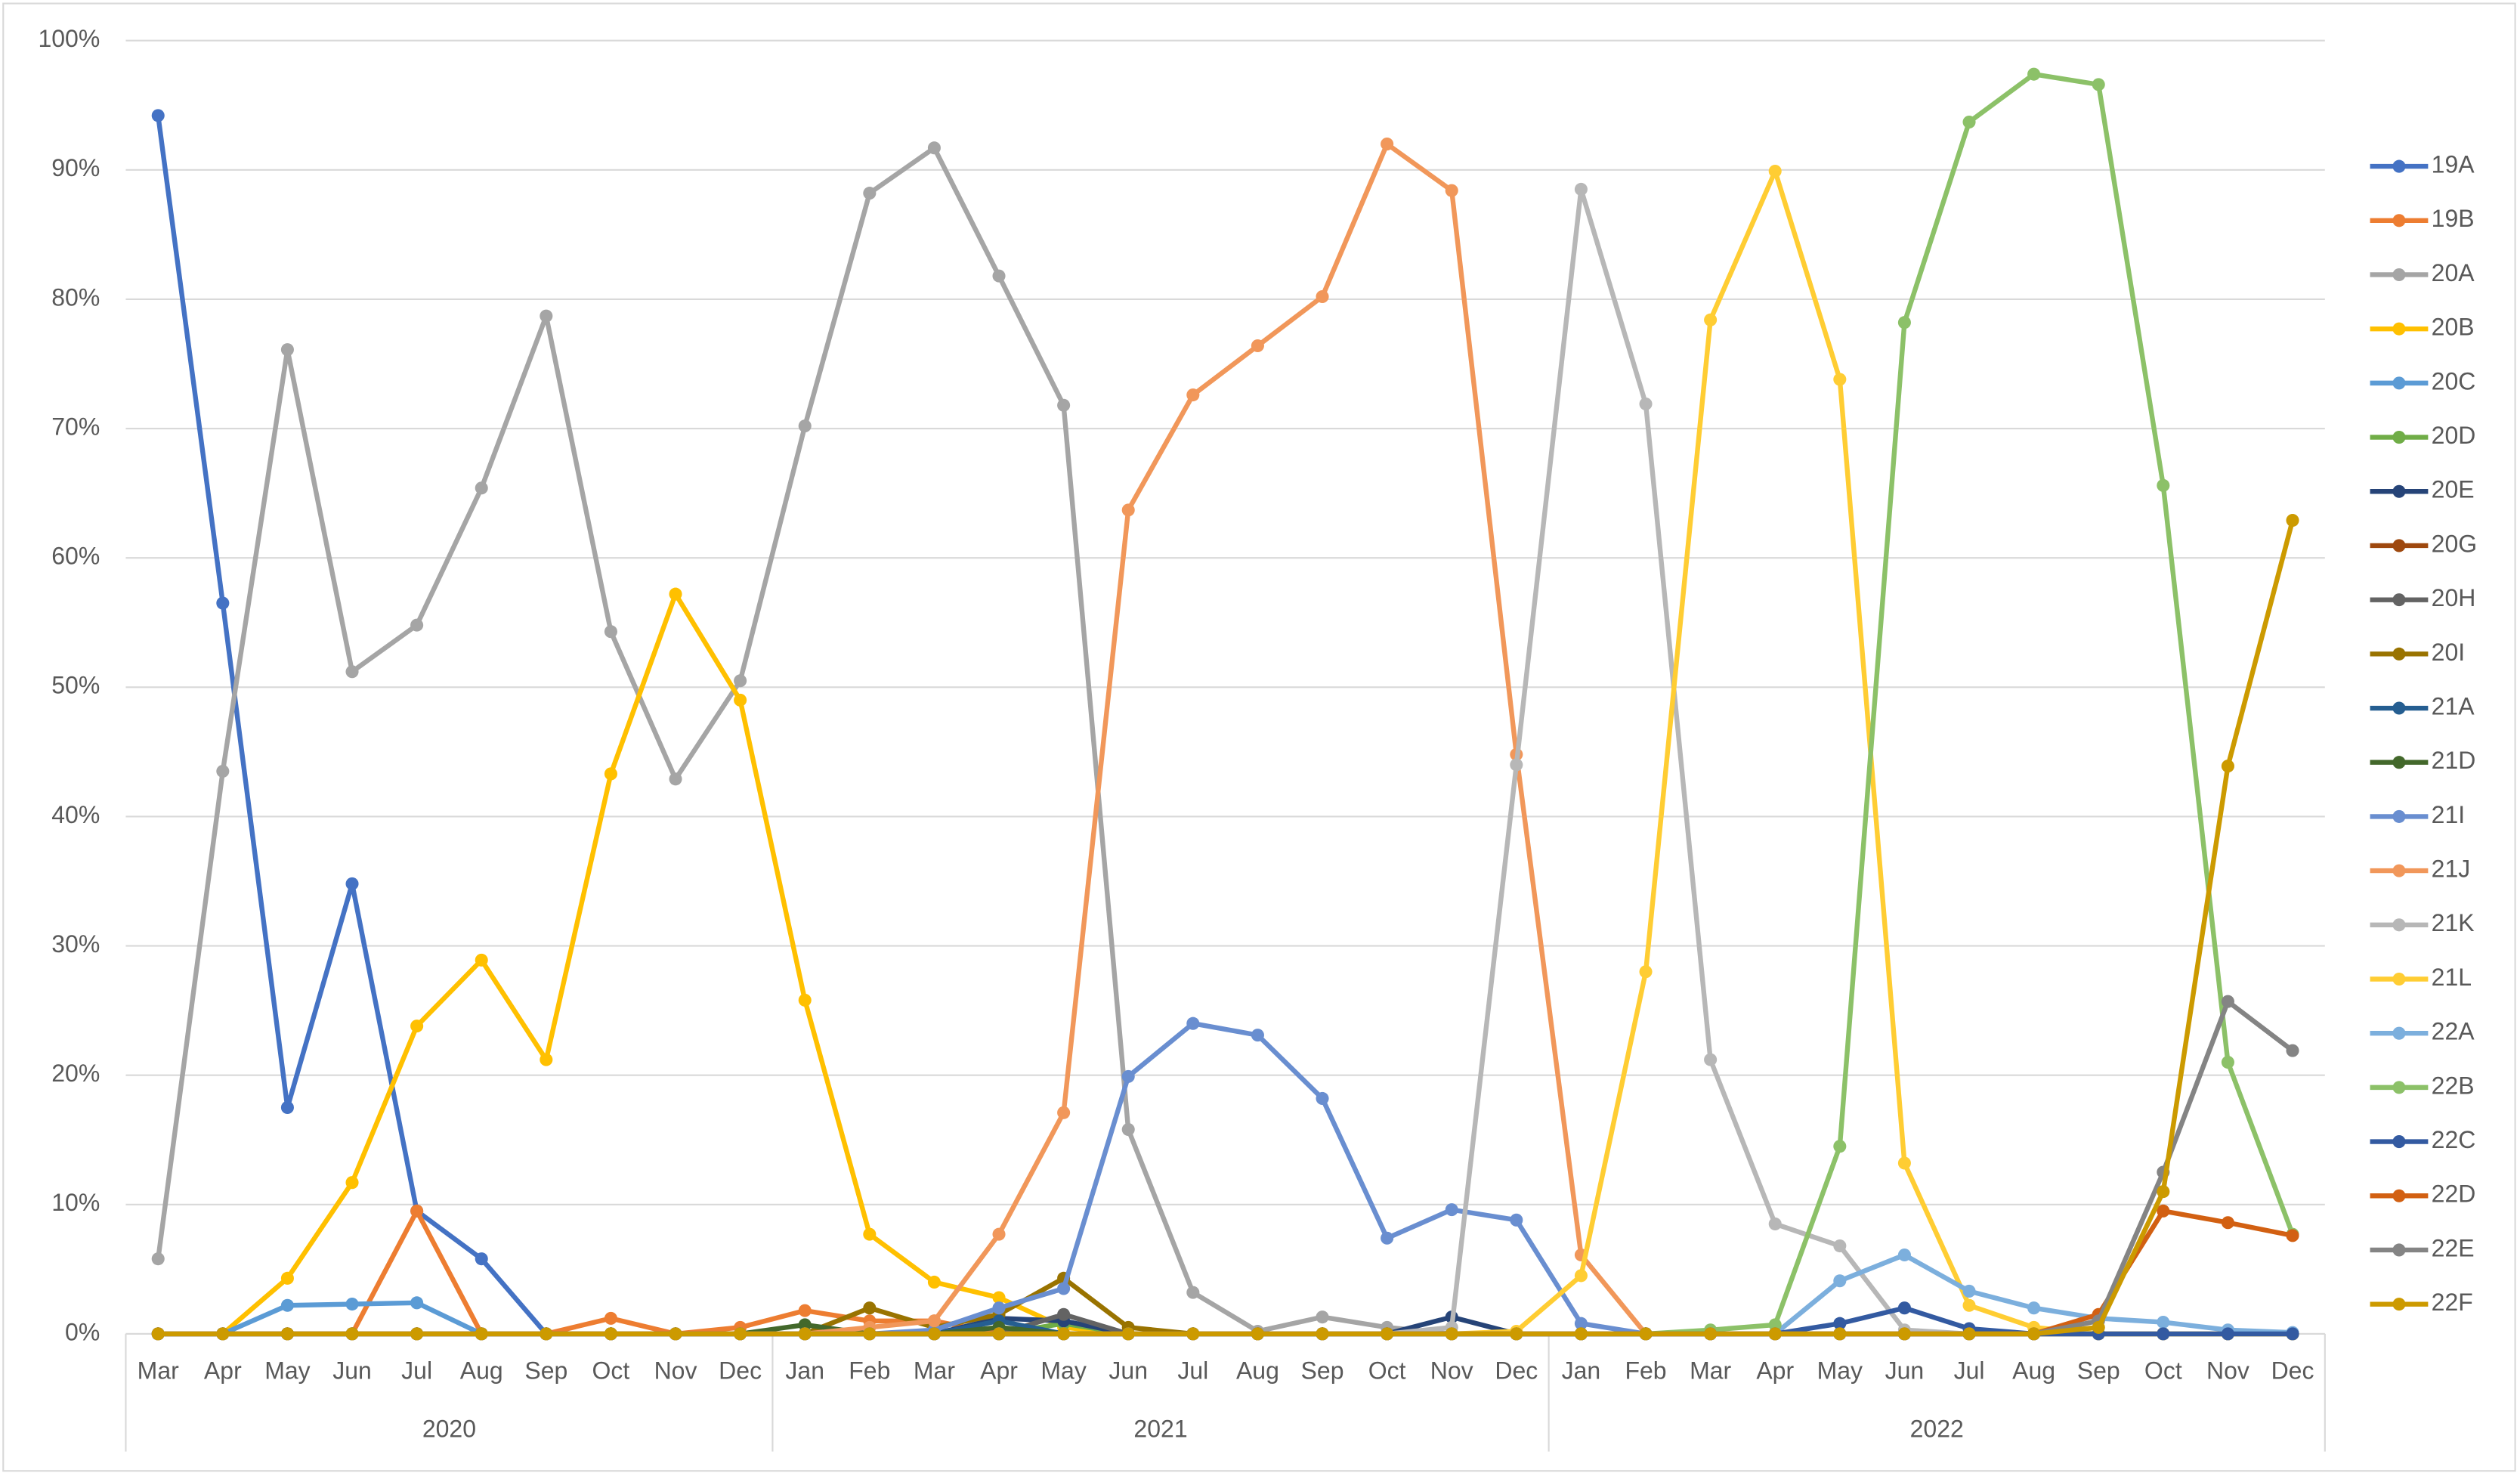  Describe the element at coordinates (1192, 1371) in the screenshot. I see `x-tick-label: Jul` at that location.